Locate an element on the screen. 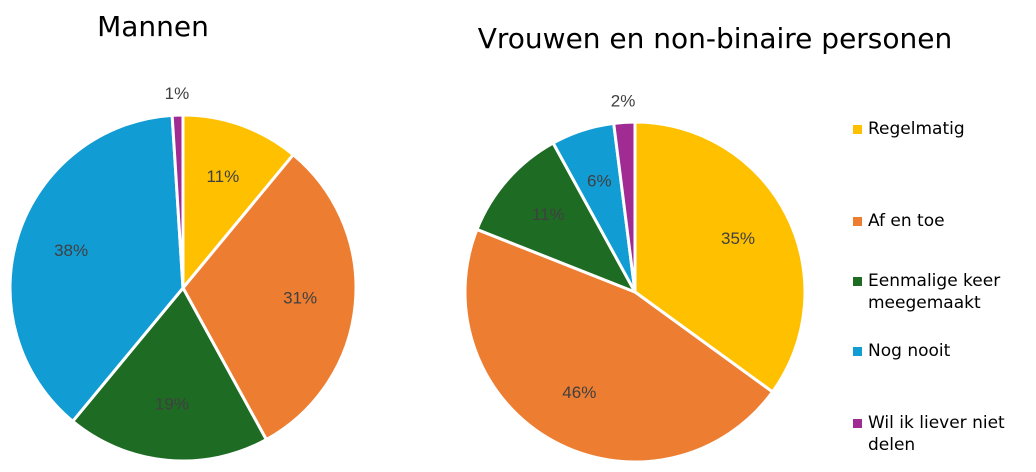 The height and width of the screenshot is (472, 1036). data-label: 35% is located at coordinates (738, 238).